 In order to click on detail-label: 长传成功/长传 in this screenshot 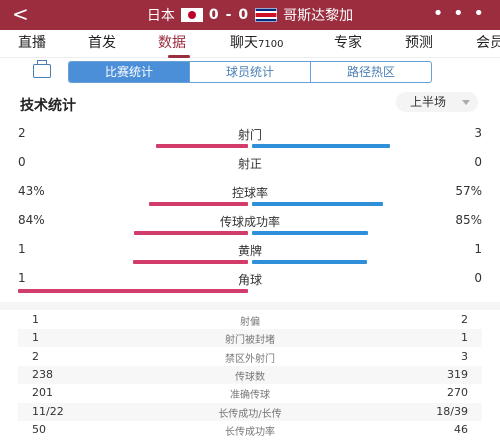, I will do `click(250, 414)`.